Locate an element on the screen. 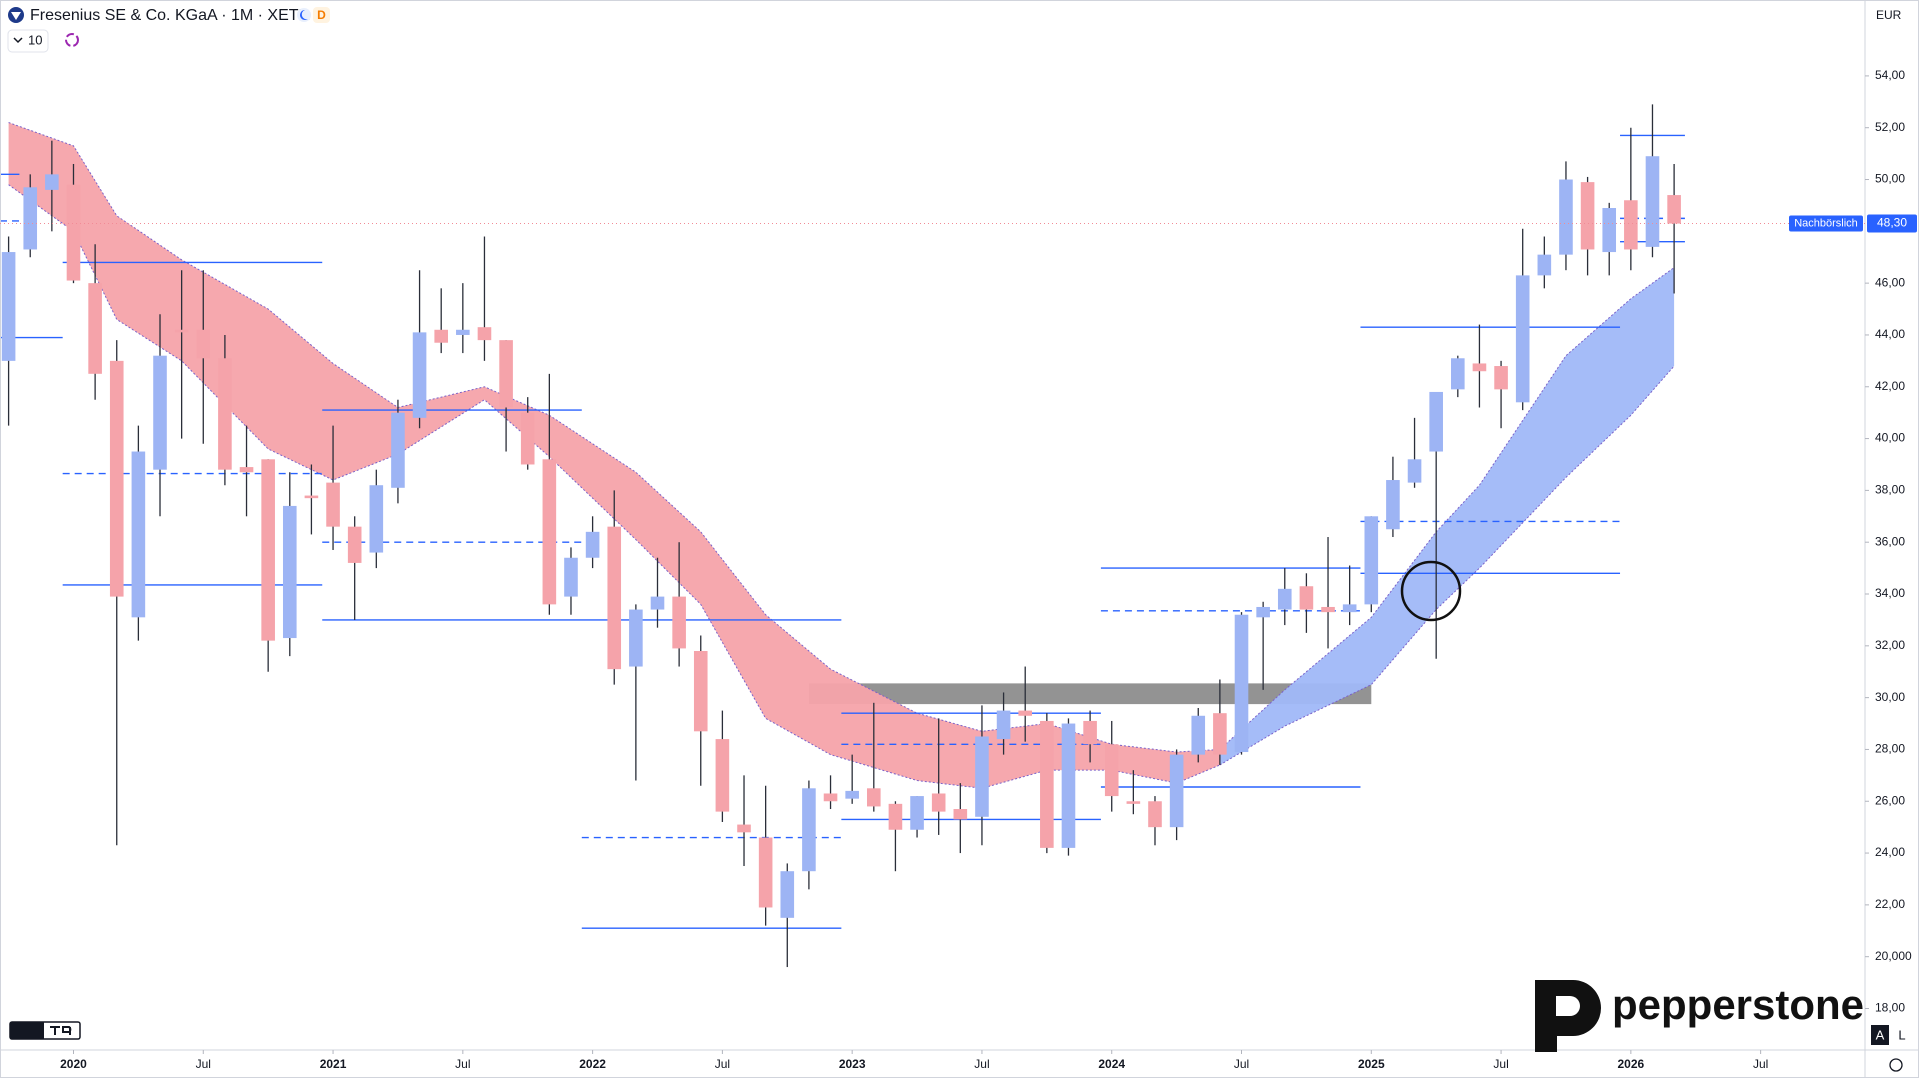 Image resolution: width=1919 pixels, height=1078 pixels. y-tick-label: 54,00 is located at coordinates (1890, 75).